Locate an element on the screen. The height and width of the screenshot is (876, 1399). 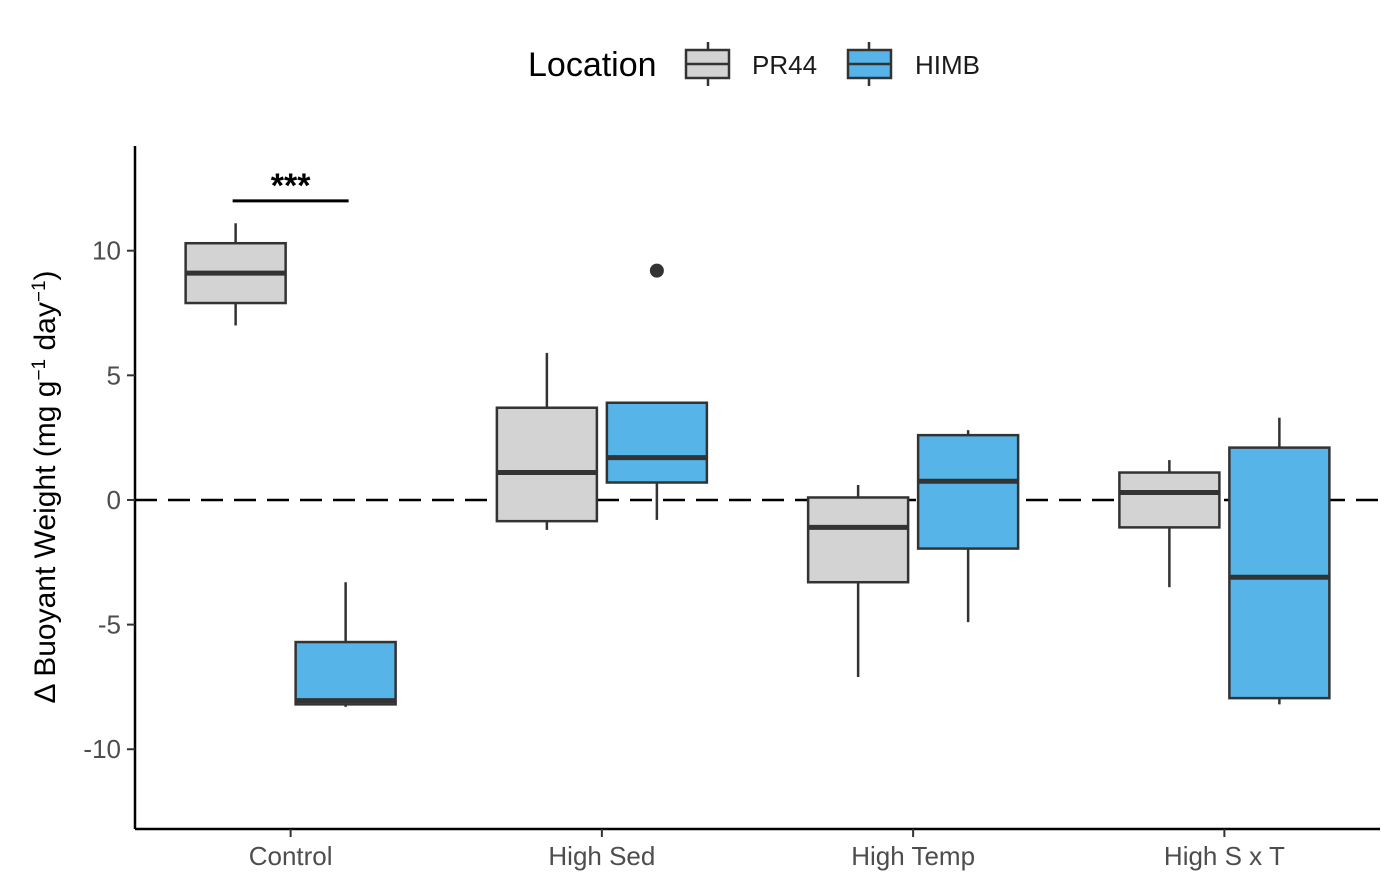
legend-key-pr44 is located at coordinates (707, 64).